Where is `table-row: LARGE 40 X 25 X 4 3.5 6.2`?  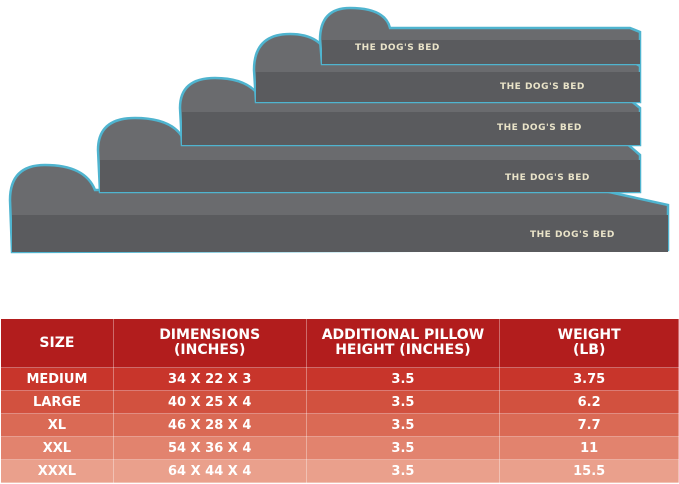
table-row: LARGE 40 X 25 X 4 3.5 6.2 is located at coordinates (339, 402).